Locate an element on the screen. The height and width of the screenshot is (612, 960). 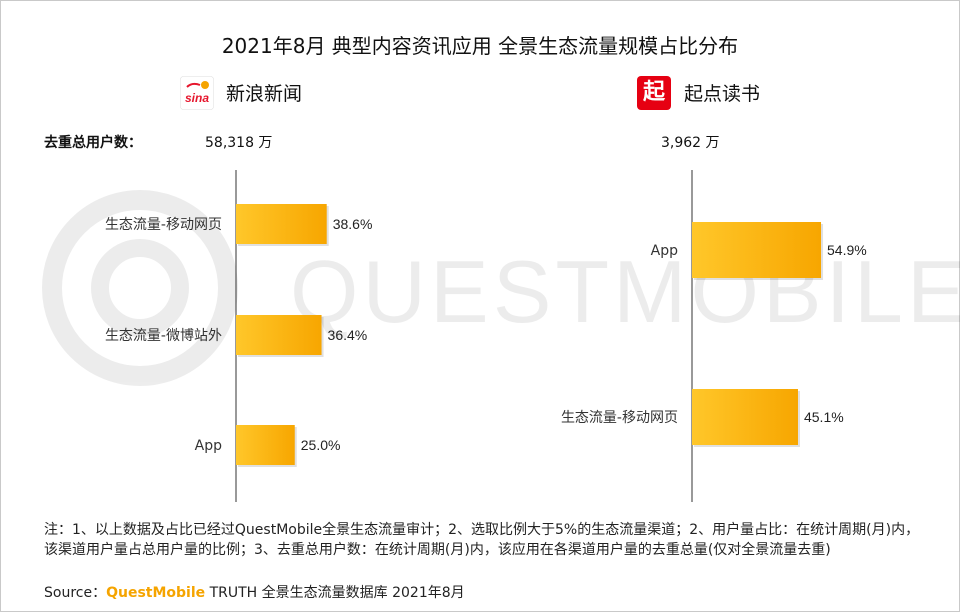
source-brand: QuestMobile is located at coordinates (156, 593).